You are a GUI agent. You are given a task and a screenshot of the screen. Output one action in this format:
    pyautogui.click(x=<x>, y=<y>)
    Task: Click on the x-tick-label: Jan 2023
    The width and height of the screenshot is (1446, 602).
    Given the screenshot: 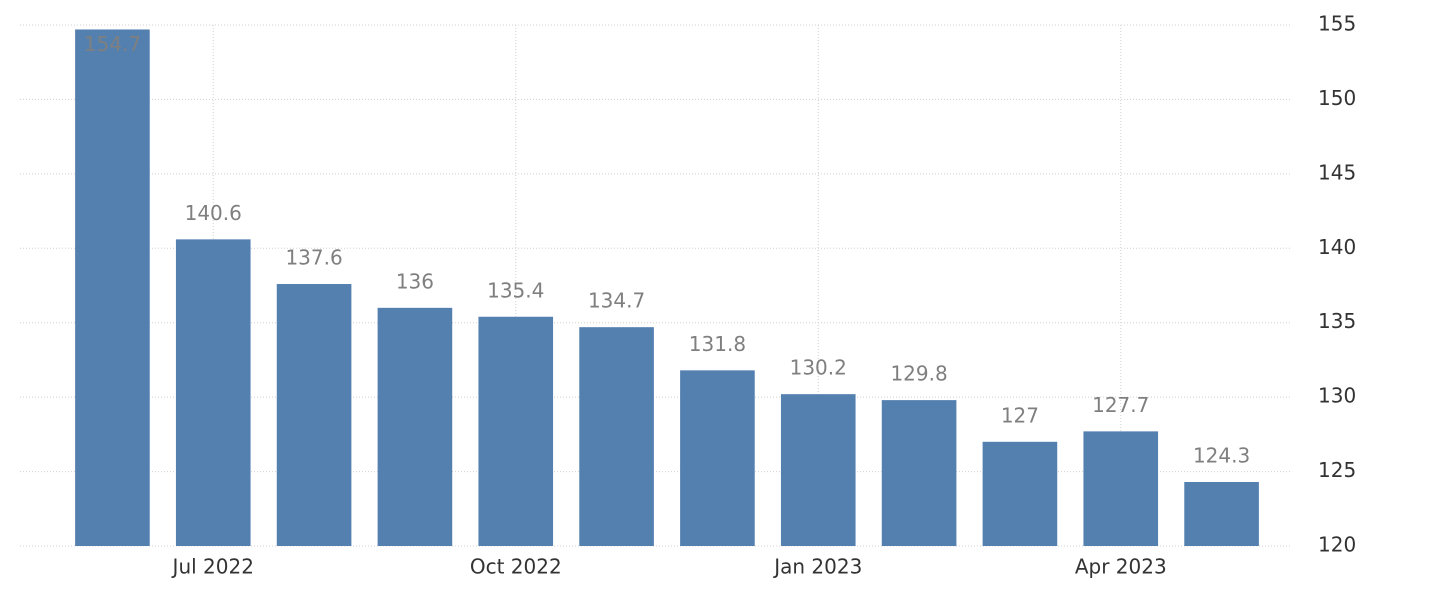 What is the action you would take?
    pyautogui.click(x=817, y=567)
    